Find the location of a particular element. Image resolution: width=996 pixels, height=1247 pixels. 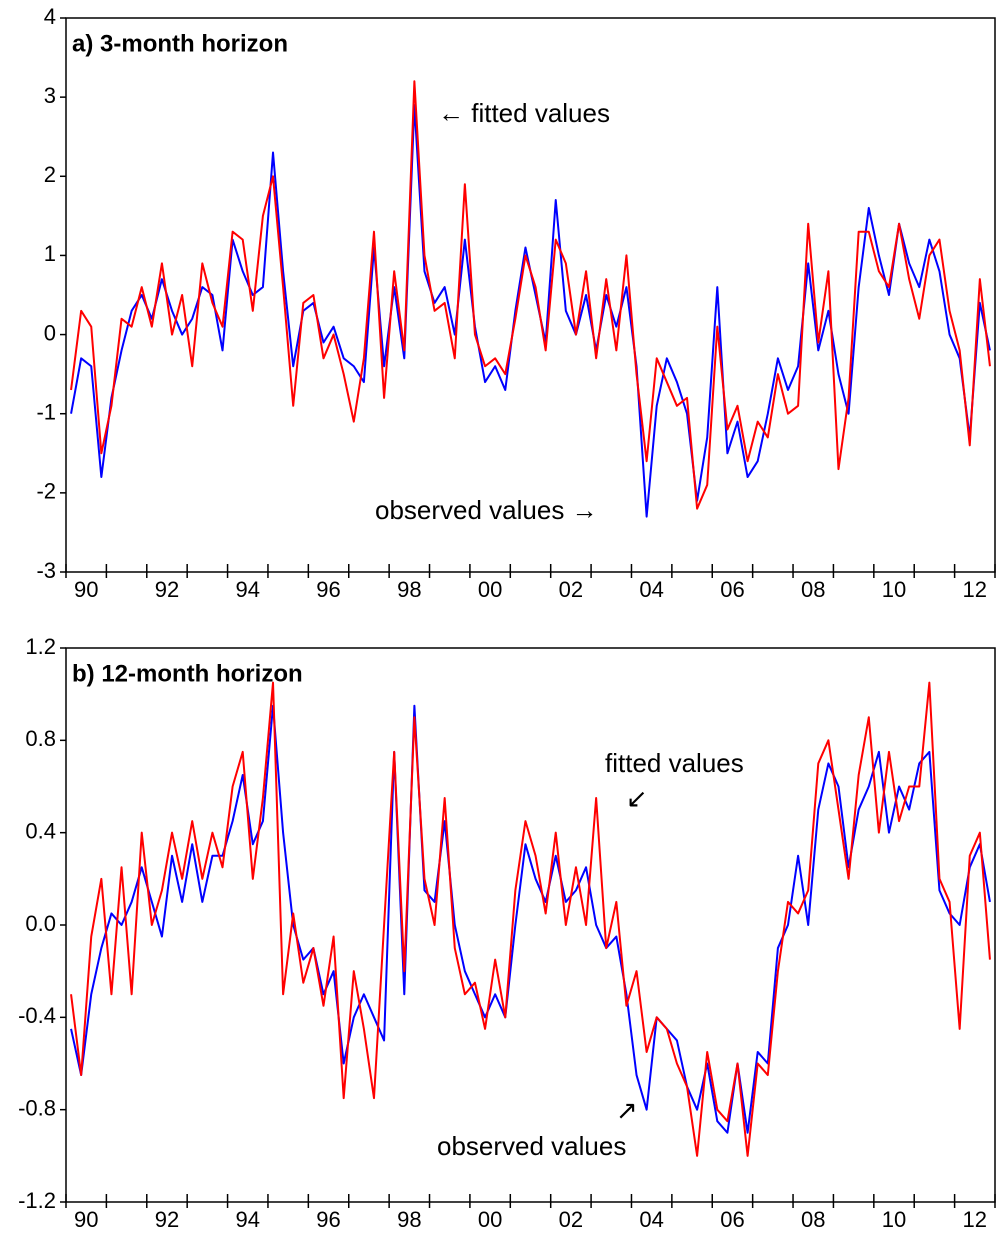

y-tick-label: -0.4 is located at coordinates (37, 1015).